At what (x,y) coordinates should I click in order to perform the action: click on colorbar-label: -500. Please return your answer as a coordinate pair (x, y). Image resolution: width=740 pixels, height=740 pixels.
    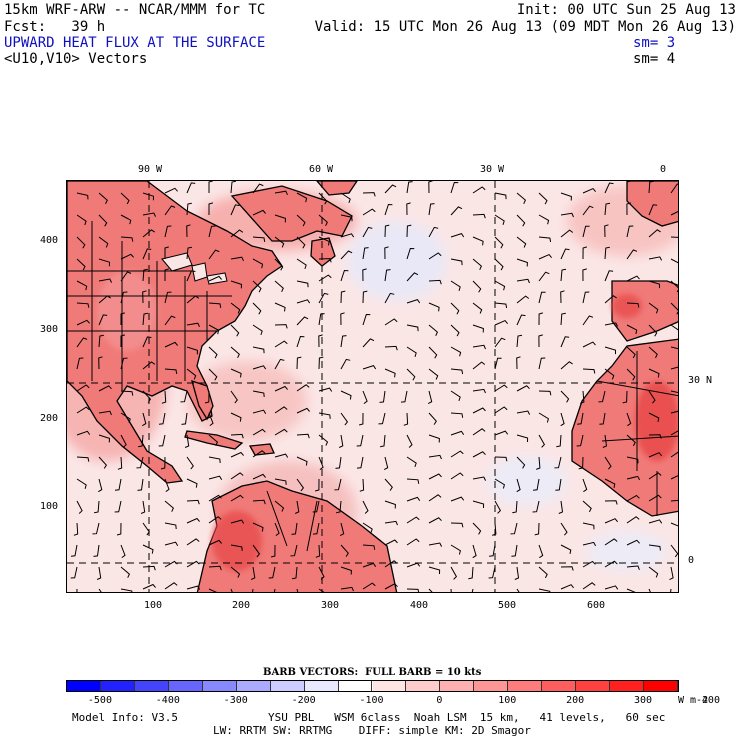
    Looking at the image, I should click on (99, 700).